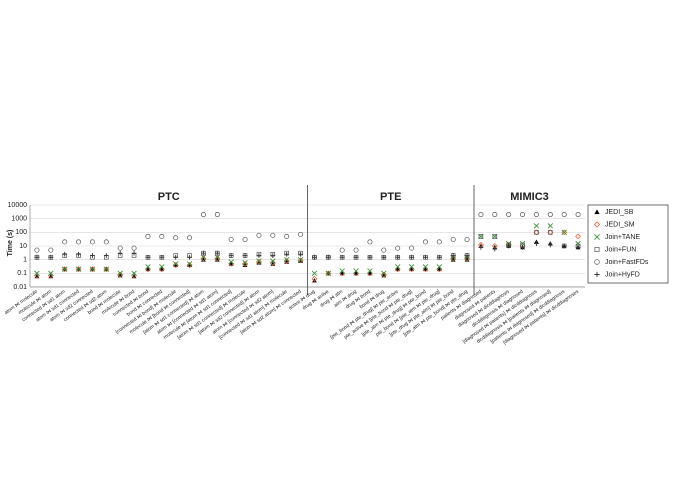 This screenshot has height=478, width=675. I want to click on y-tick-label: 10000, so click(18, 205).